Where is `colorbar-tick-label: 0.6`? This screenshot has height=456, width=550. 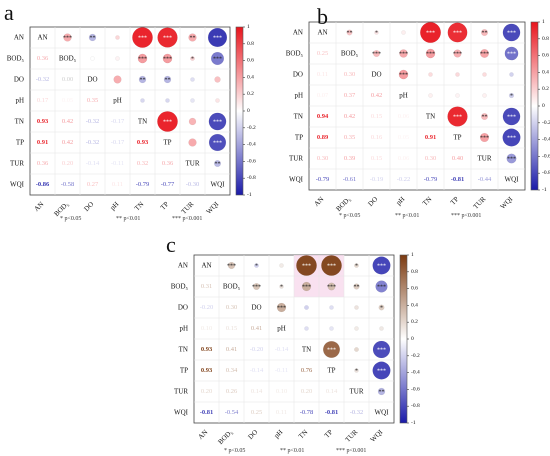 colorbar-tick-label: 0.6 is located at coordinates (414, 289).